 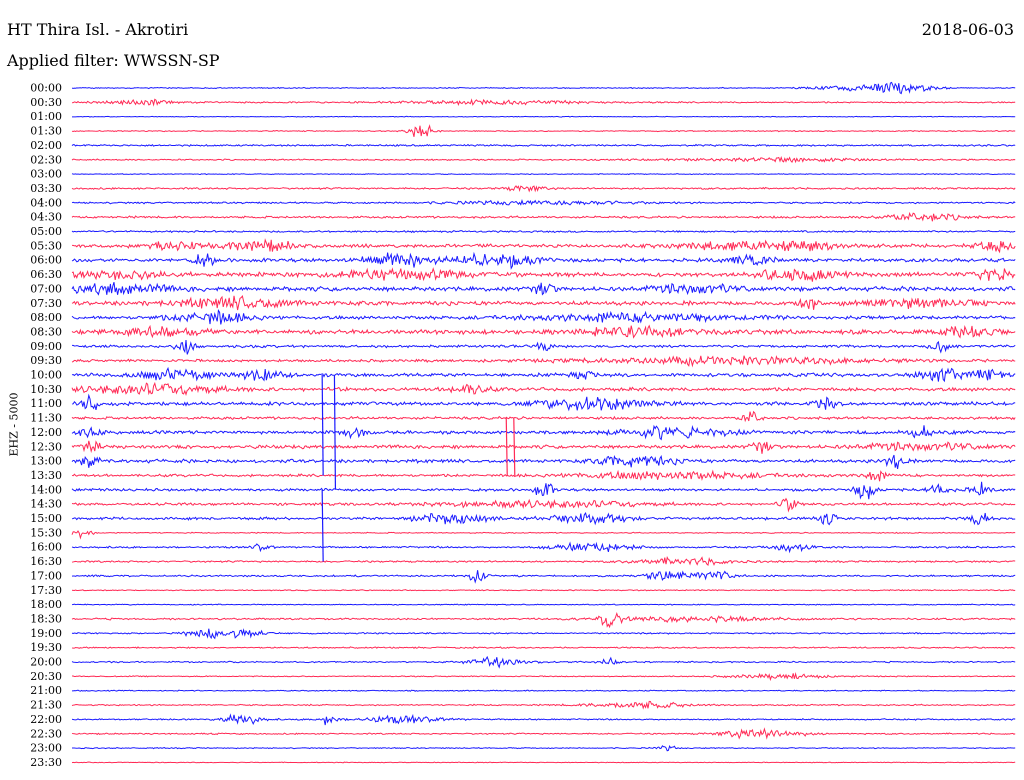 What do you see at coordinates (46, 532) in the screenshot?
I see `time-label: 15:30` at bounding box center [46, 532].